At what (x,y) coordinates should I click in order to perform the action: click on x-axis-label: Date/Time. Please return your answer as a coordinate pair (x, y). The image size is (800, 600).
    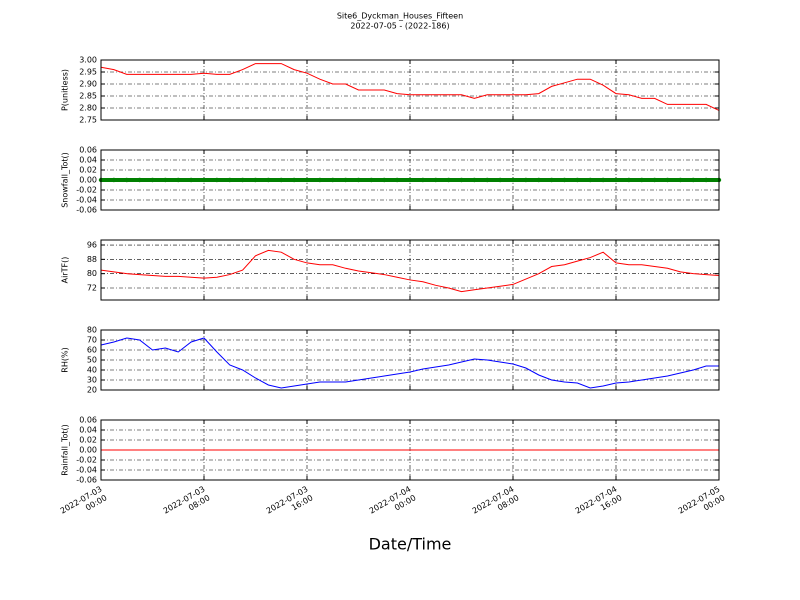
    Looking at the image, I should click on (410, 544).